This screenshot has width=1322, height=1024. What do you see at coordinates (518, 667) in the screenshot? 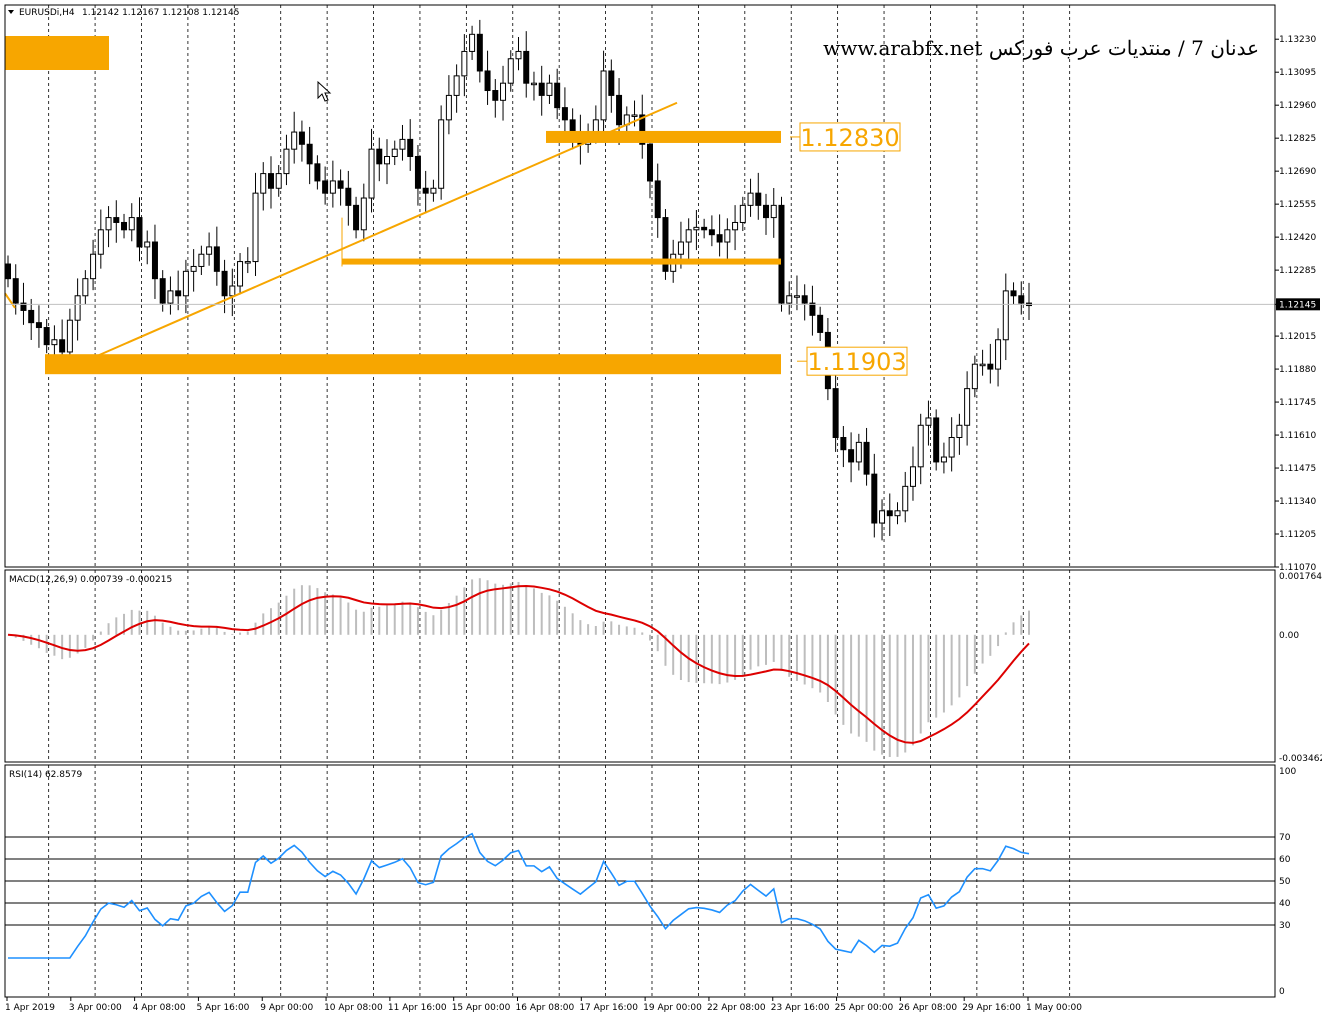
I see `macd-pane` at bounding box center [518, 667].